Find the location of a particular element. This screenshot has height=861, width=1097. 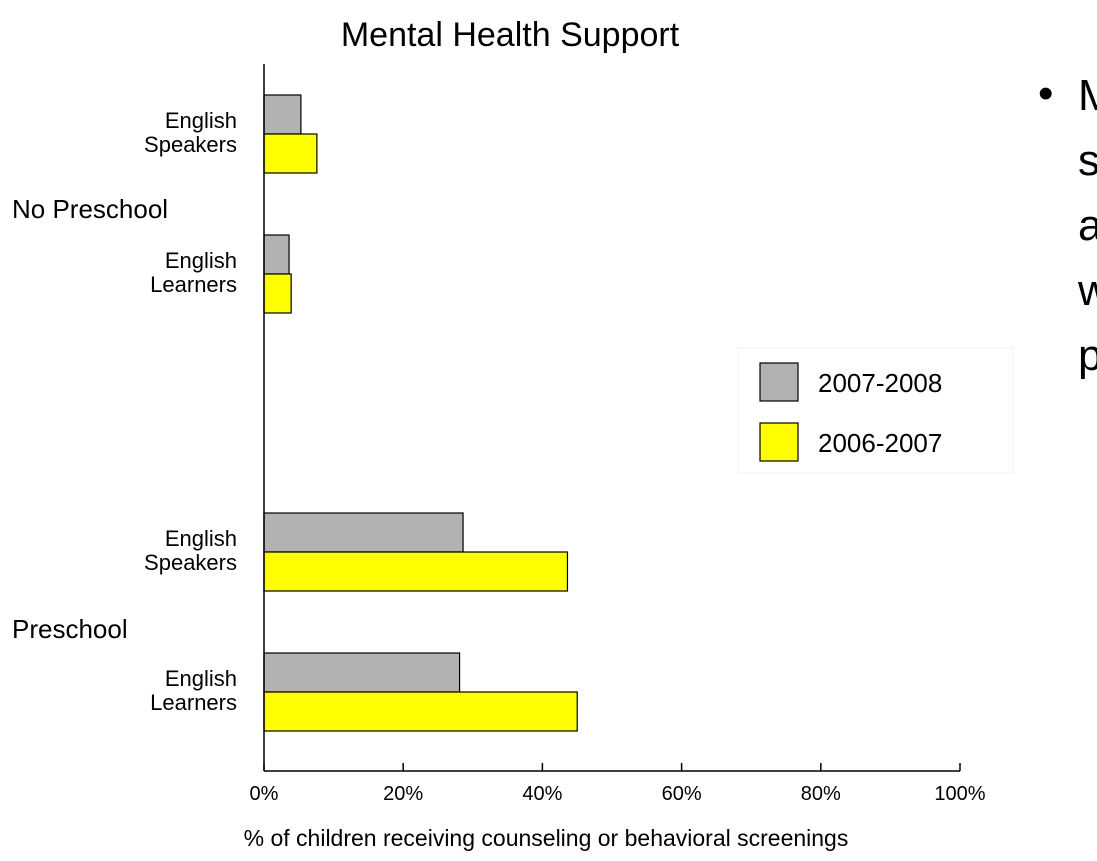

group-label: No Preschool is located at coordinates (90, 209).